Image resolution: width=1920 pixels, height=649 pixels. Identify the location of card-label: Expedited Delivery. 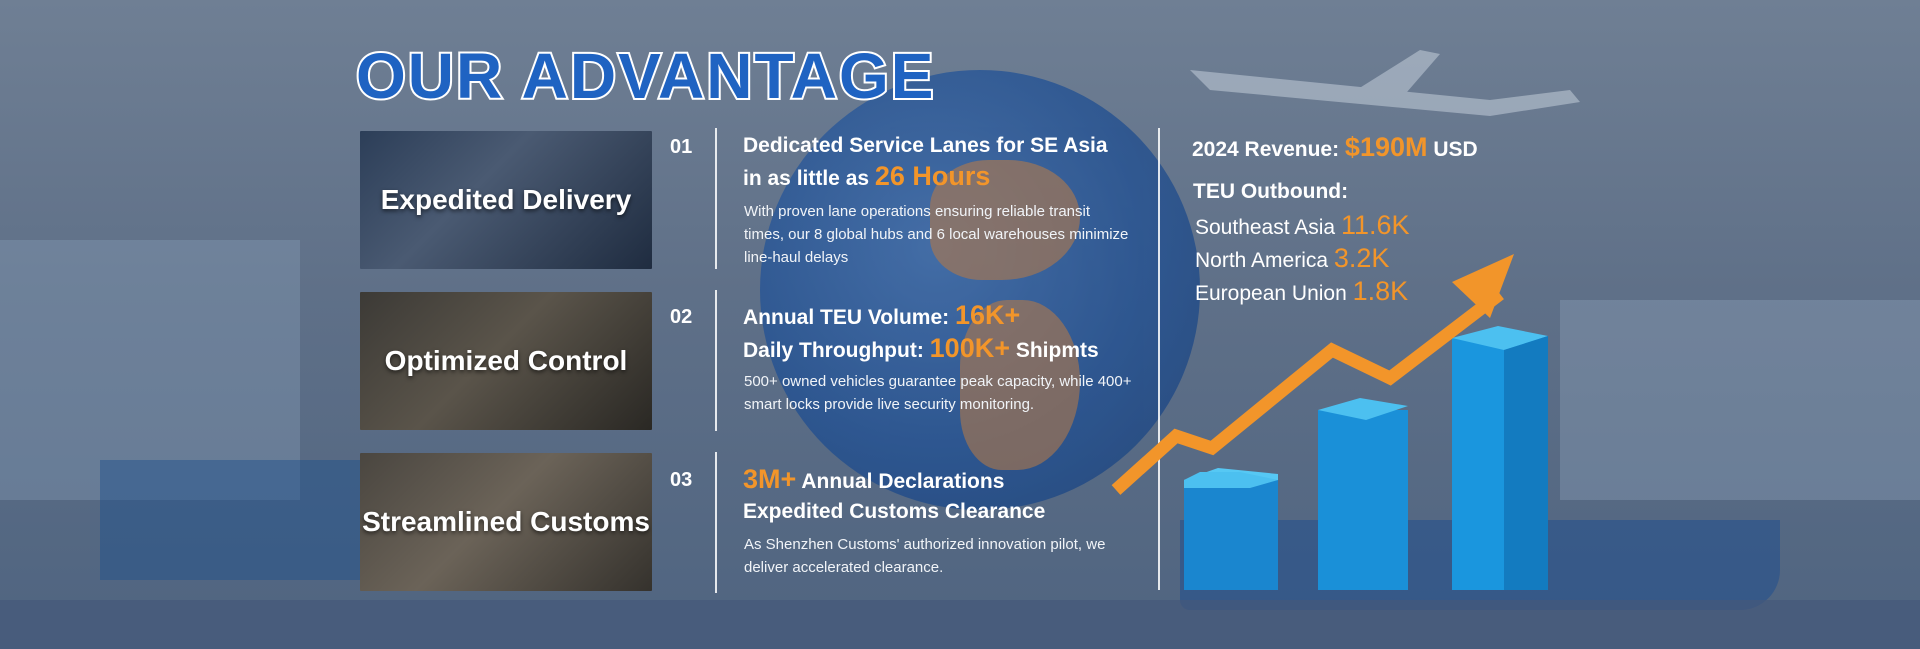
(506, 199).